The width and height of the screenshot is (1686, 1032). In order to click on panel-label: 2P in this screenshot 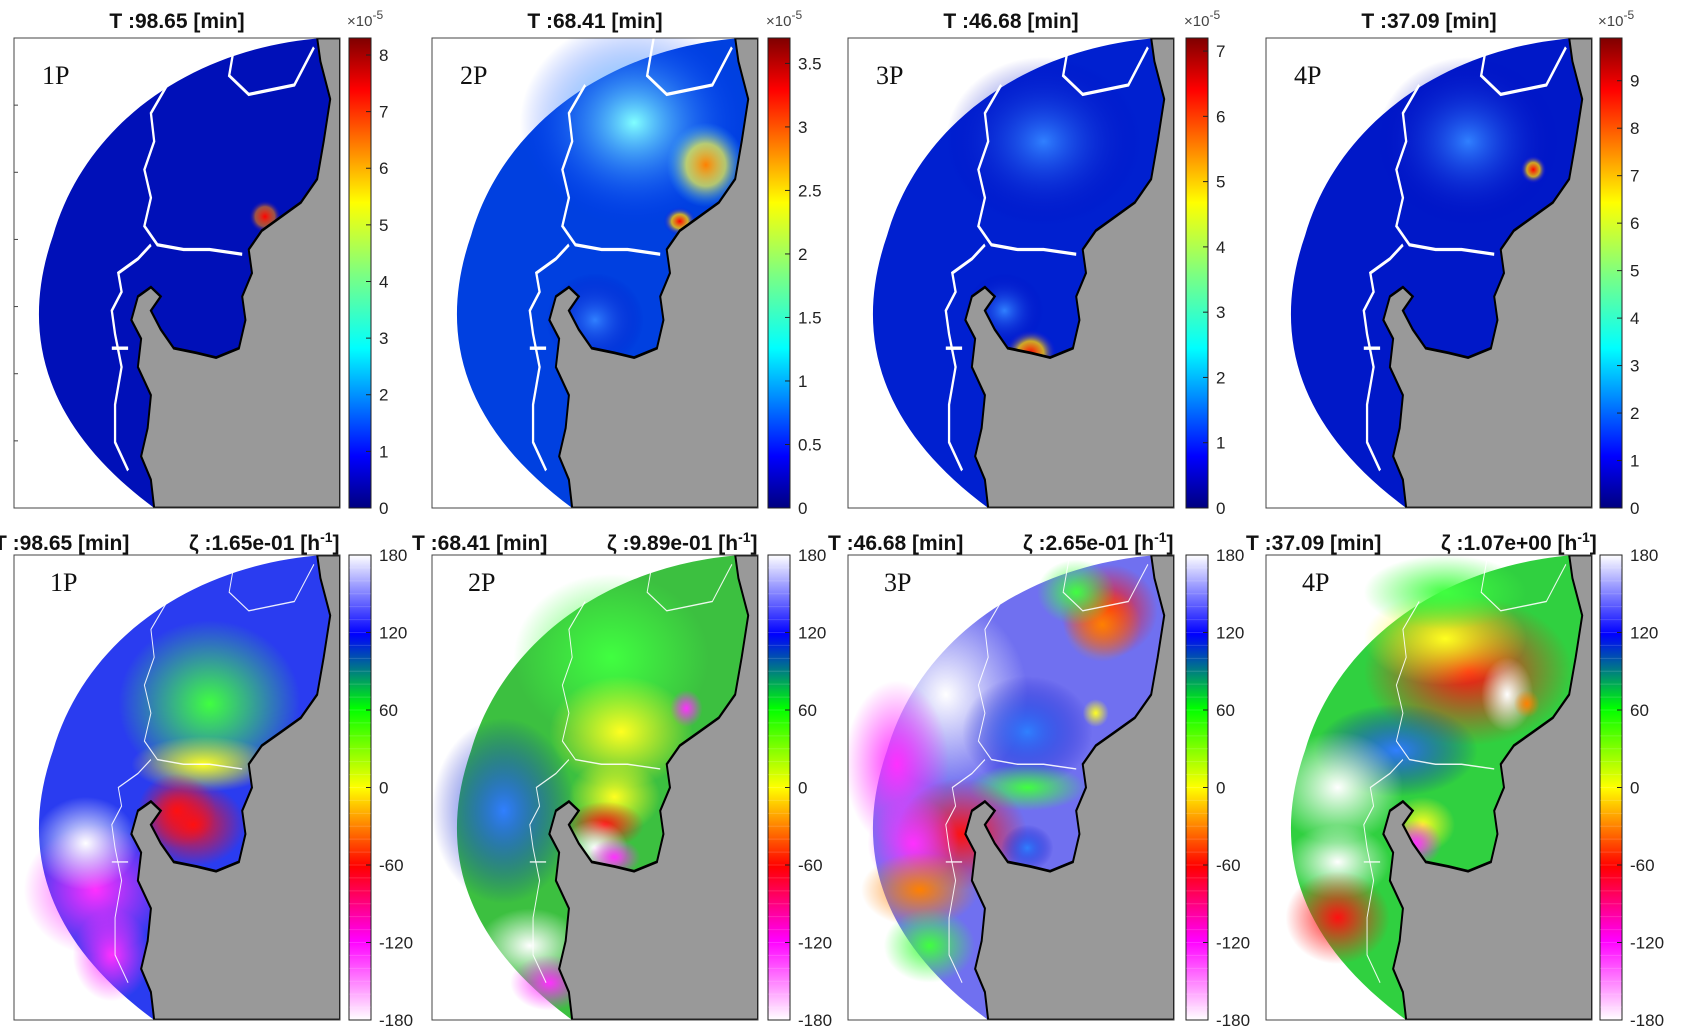, I will do `click(481, 582)`.